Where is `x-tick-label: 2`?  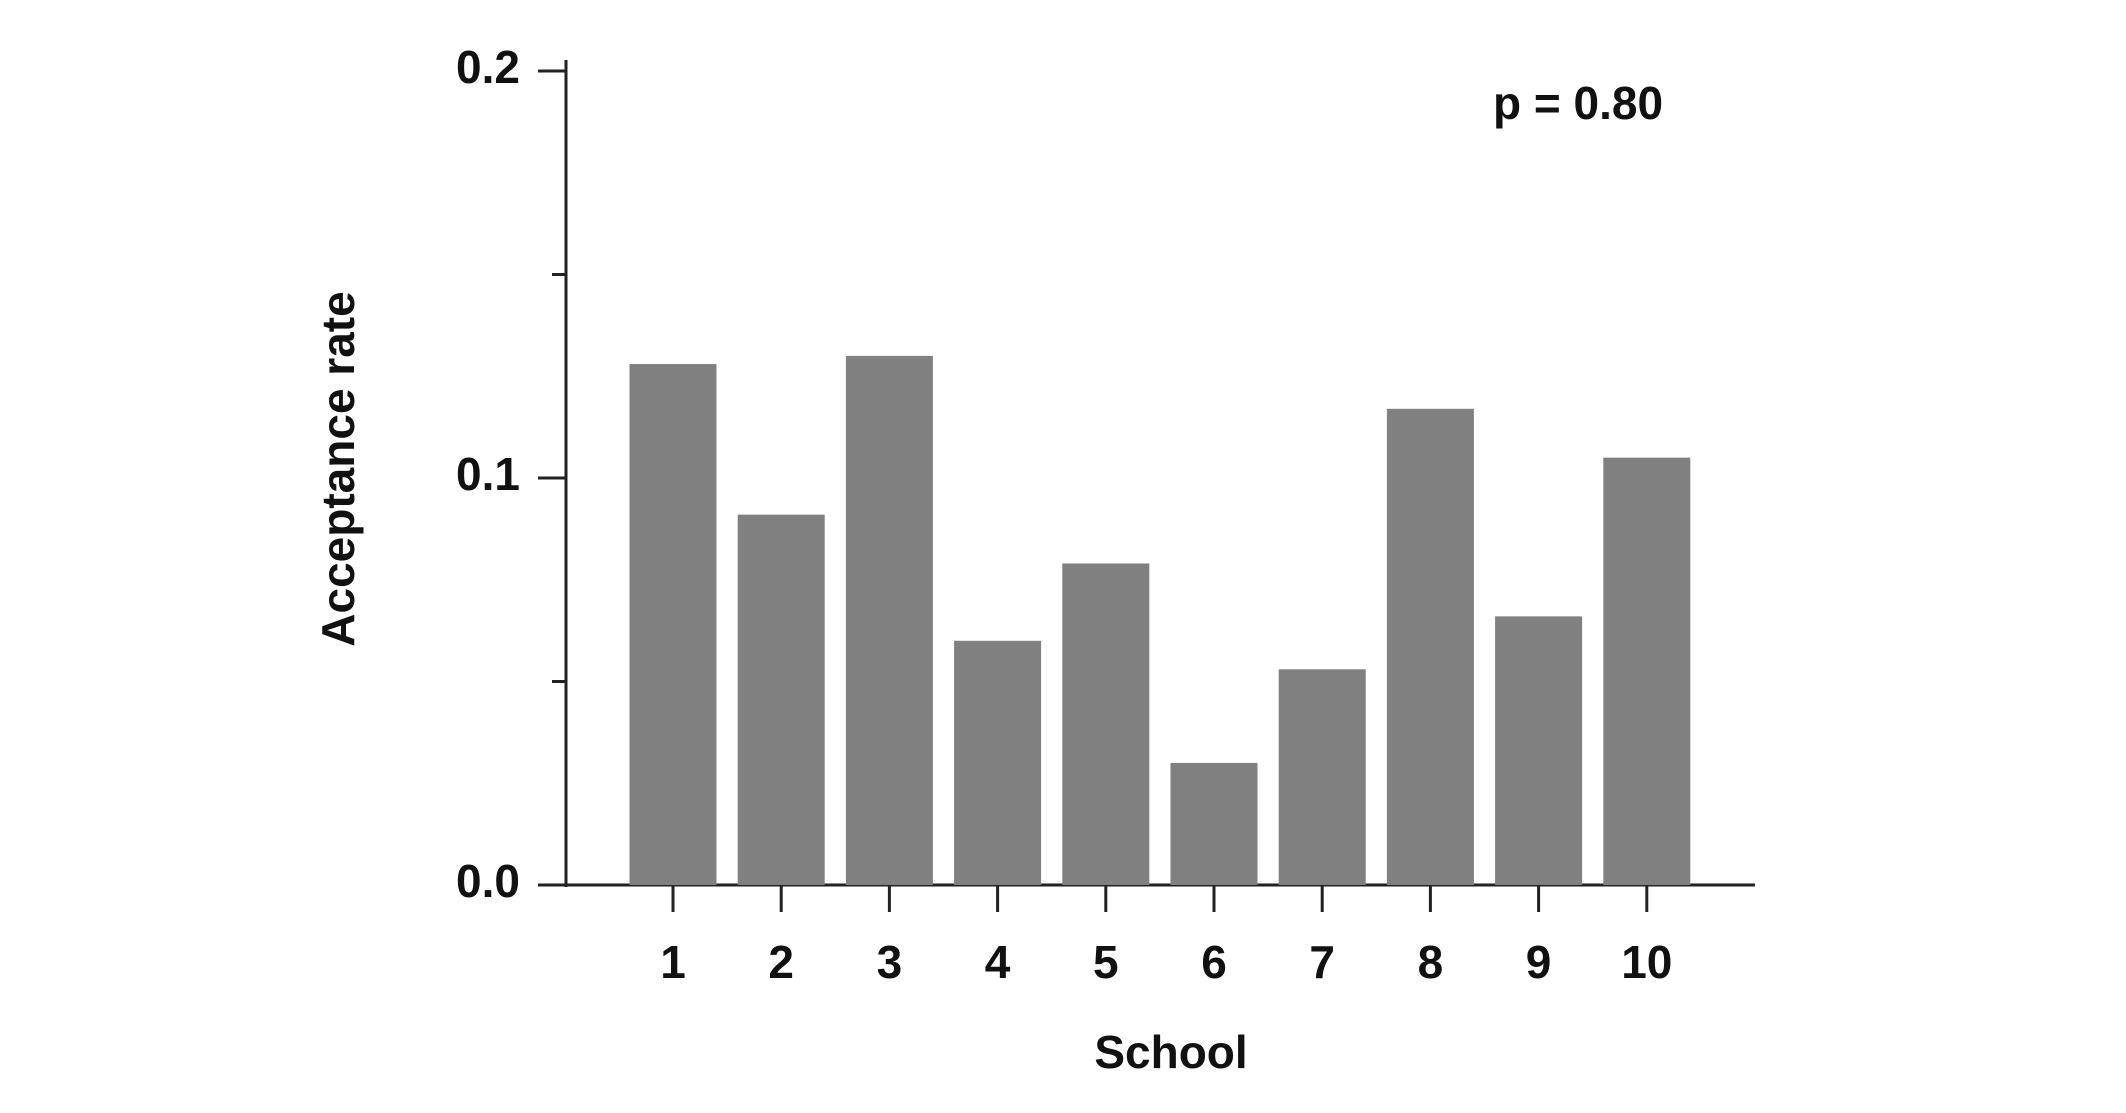
x-tick-label: 2 is located at coordinates (781, 962).